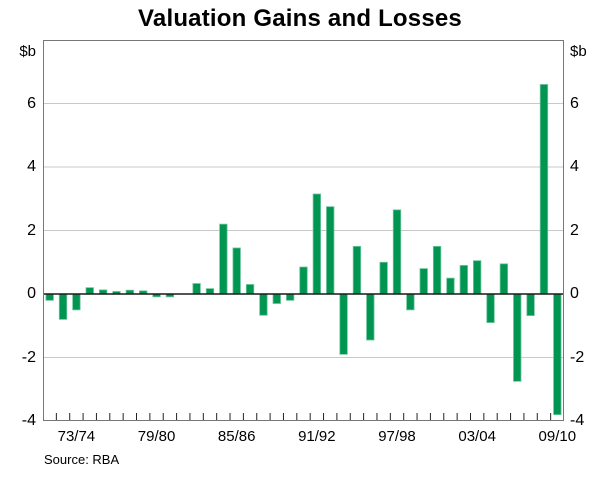 This screenshot has height=483, width=600. What do you see at coordinates (300, 18) in the screenshot?
I see `chart-title: Valuation Gains and Losses` at bounding box center [300, 18].